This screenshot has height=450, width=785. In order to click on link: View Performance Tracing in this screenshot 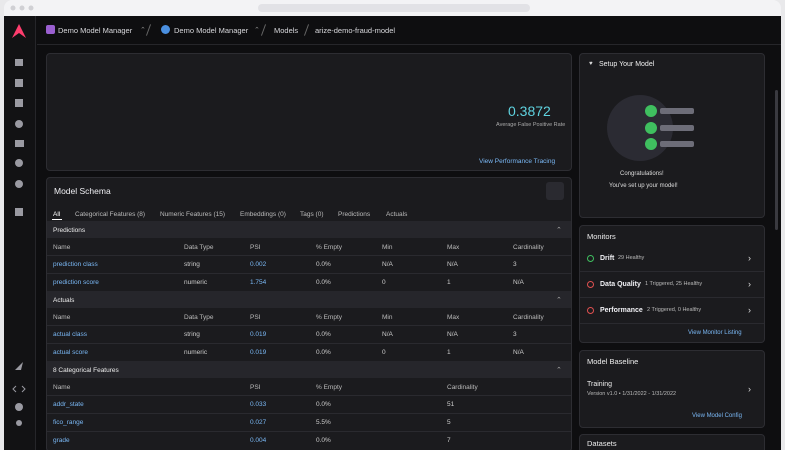, I will do `click(517, 161)`.